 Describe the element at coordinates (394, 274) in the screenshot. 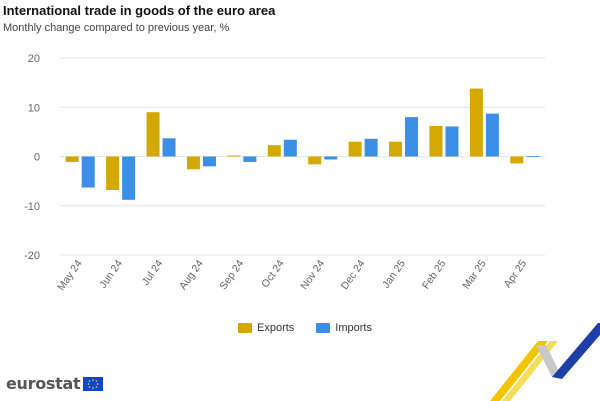

I see `x-tick-label: Jan 25` at that location.